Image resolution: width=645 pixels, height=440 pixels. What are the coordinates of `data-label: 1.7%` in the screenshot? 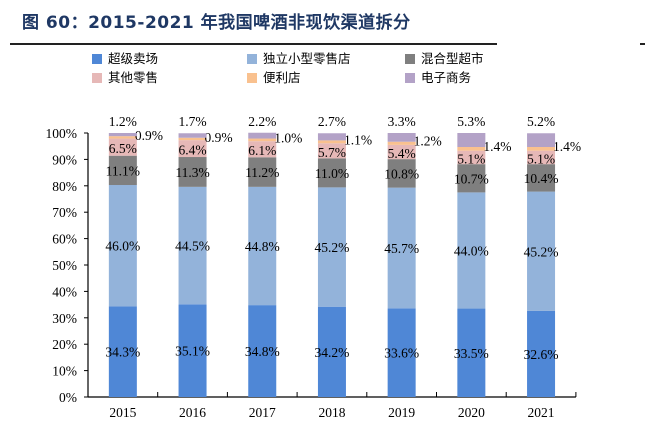 It's located at (192, 121).